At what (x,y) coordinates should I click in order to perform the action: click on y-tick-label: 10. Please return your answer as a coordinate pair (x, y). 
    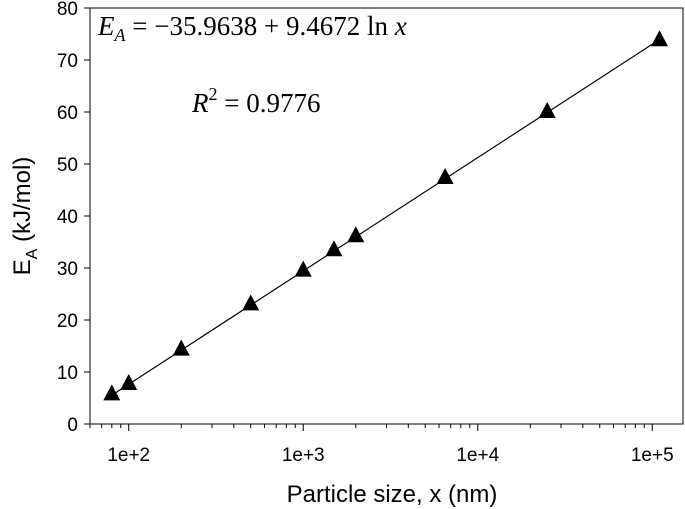
    Looking at the image, I should click on (67, 373).